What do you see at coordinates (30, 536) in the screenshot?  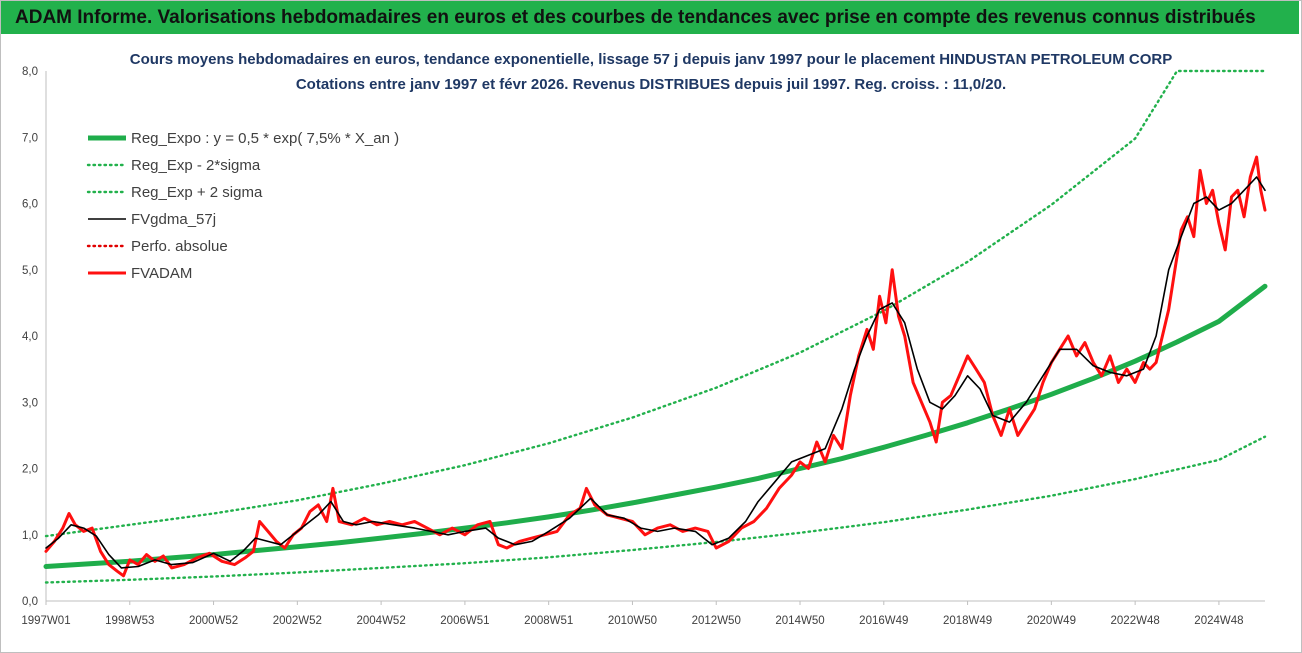 I see `y-tick-label: 1,0` at bounding box center [30, 536].